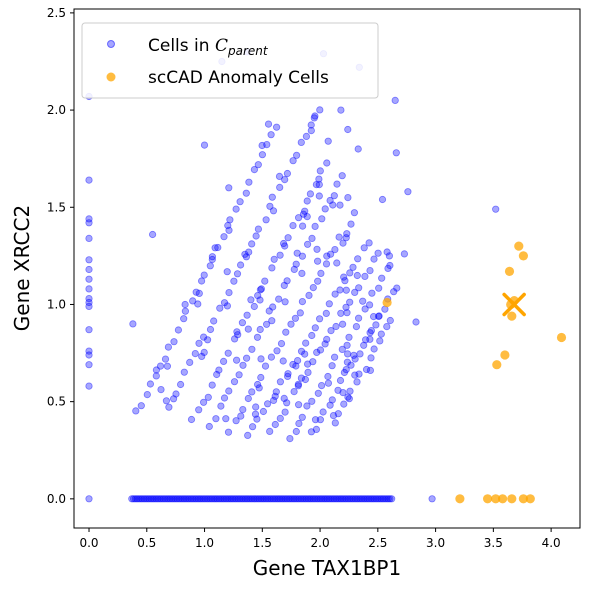 This screenshot has width=589, height=589. What do you see at coordinates (60, 256) in the screenshot?
I see `y-axis-ticks: 0.0 0.5 1.0 1.5 2.0 2.5` at bounding box center [60, 256].